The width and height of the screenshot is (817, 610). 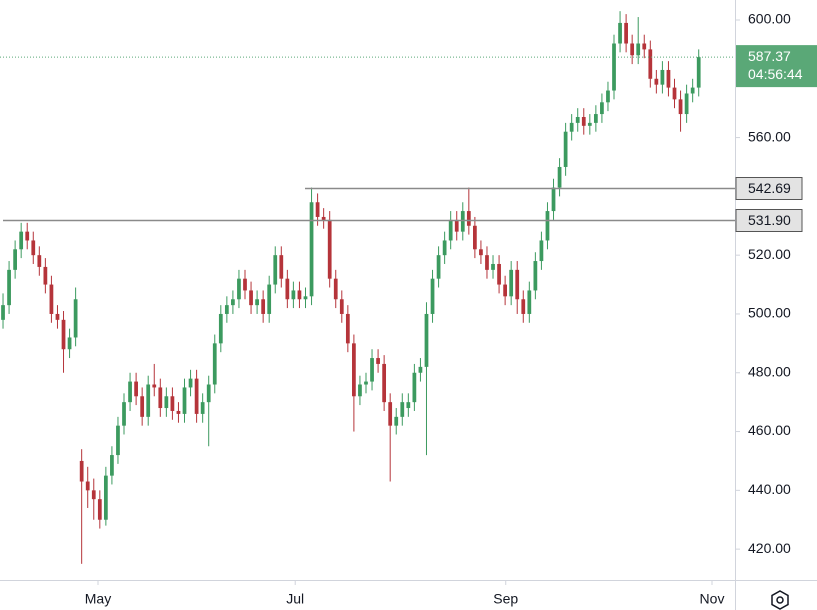 I want to click on y-tick-label: 440.00, so click(x=769, y=489).